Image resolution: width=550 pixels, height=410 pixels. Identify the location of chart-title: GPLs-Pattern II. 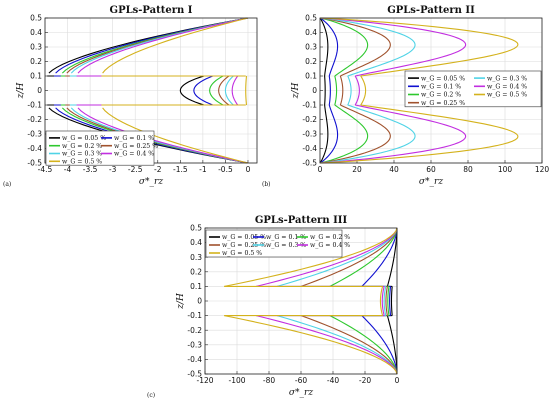
(431, 10).